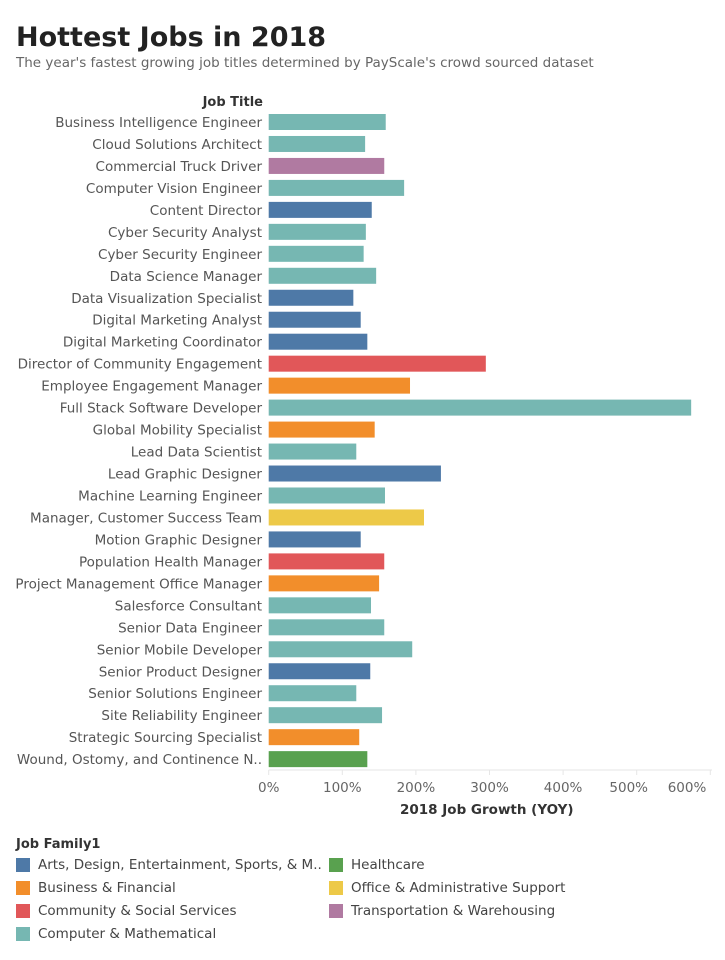 Image resolution: width=725 pixels, height=960 pixels. Describe the element at coordinates (563, 788) in the screenshot. I see `x-tick-label: 400%` at that location.